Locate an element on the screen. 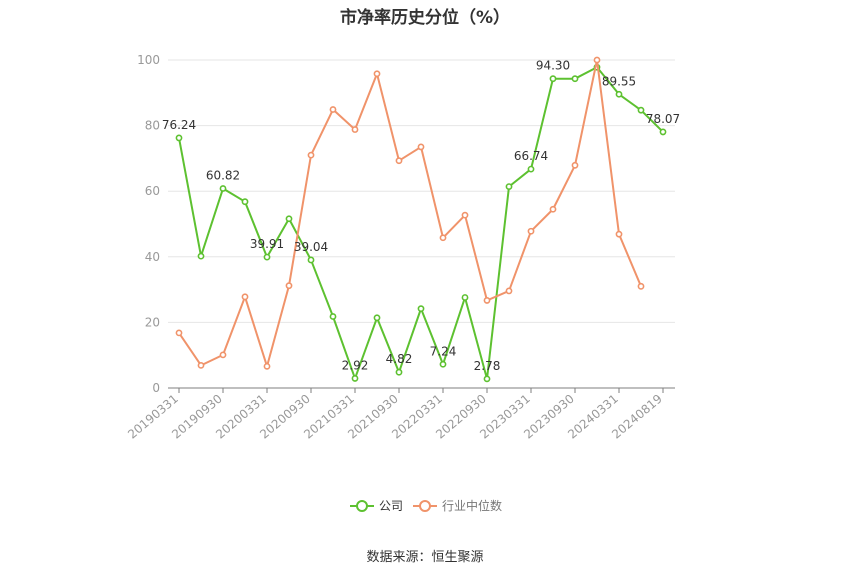  y-tick-label: 40 is located at coordinates (152, 257).